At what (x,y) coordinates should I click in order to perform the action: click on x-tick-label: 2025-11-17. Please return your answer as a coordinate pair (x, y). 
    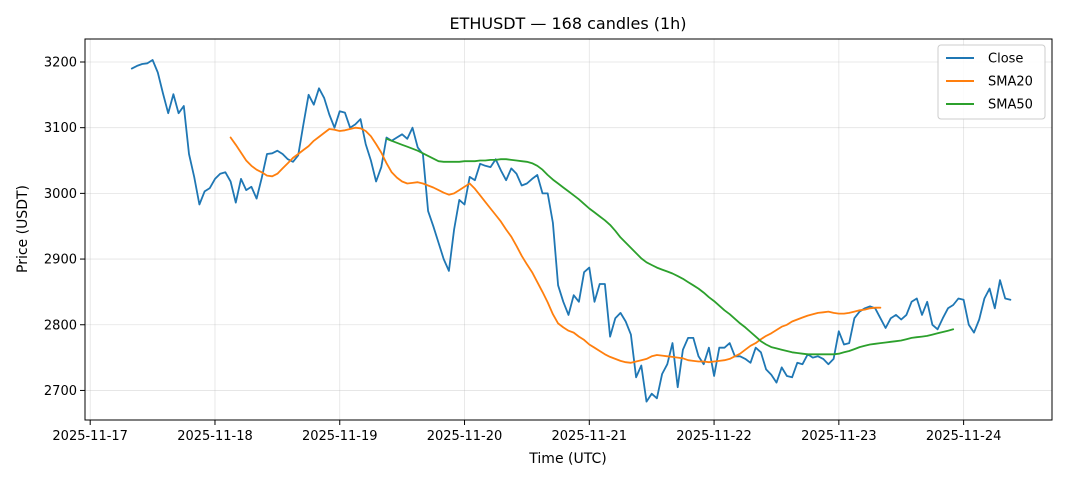
    Looking at the image, I should click on (90, 436).